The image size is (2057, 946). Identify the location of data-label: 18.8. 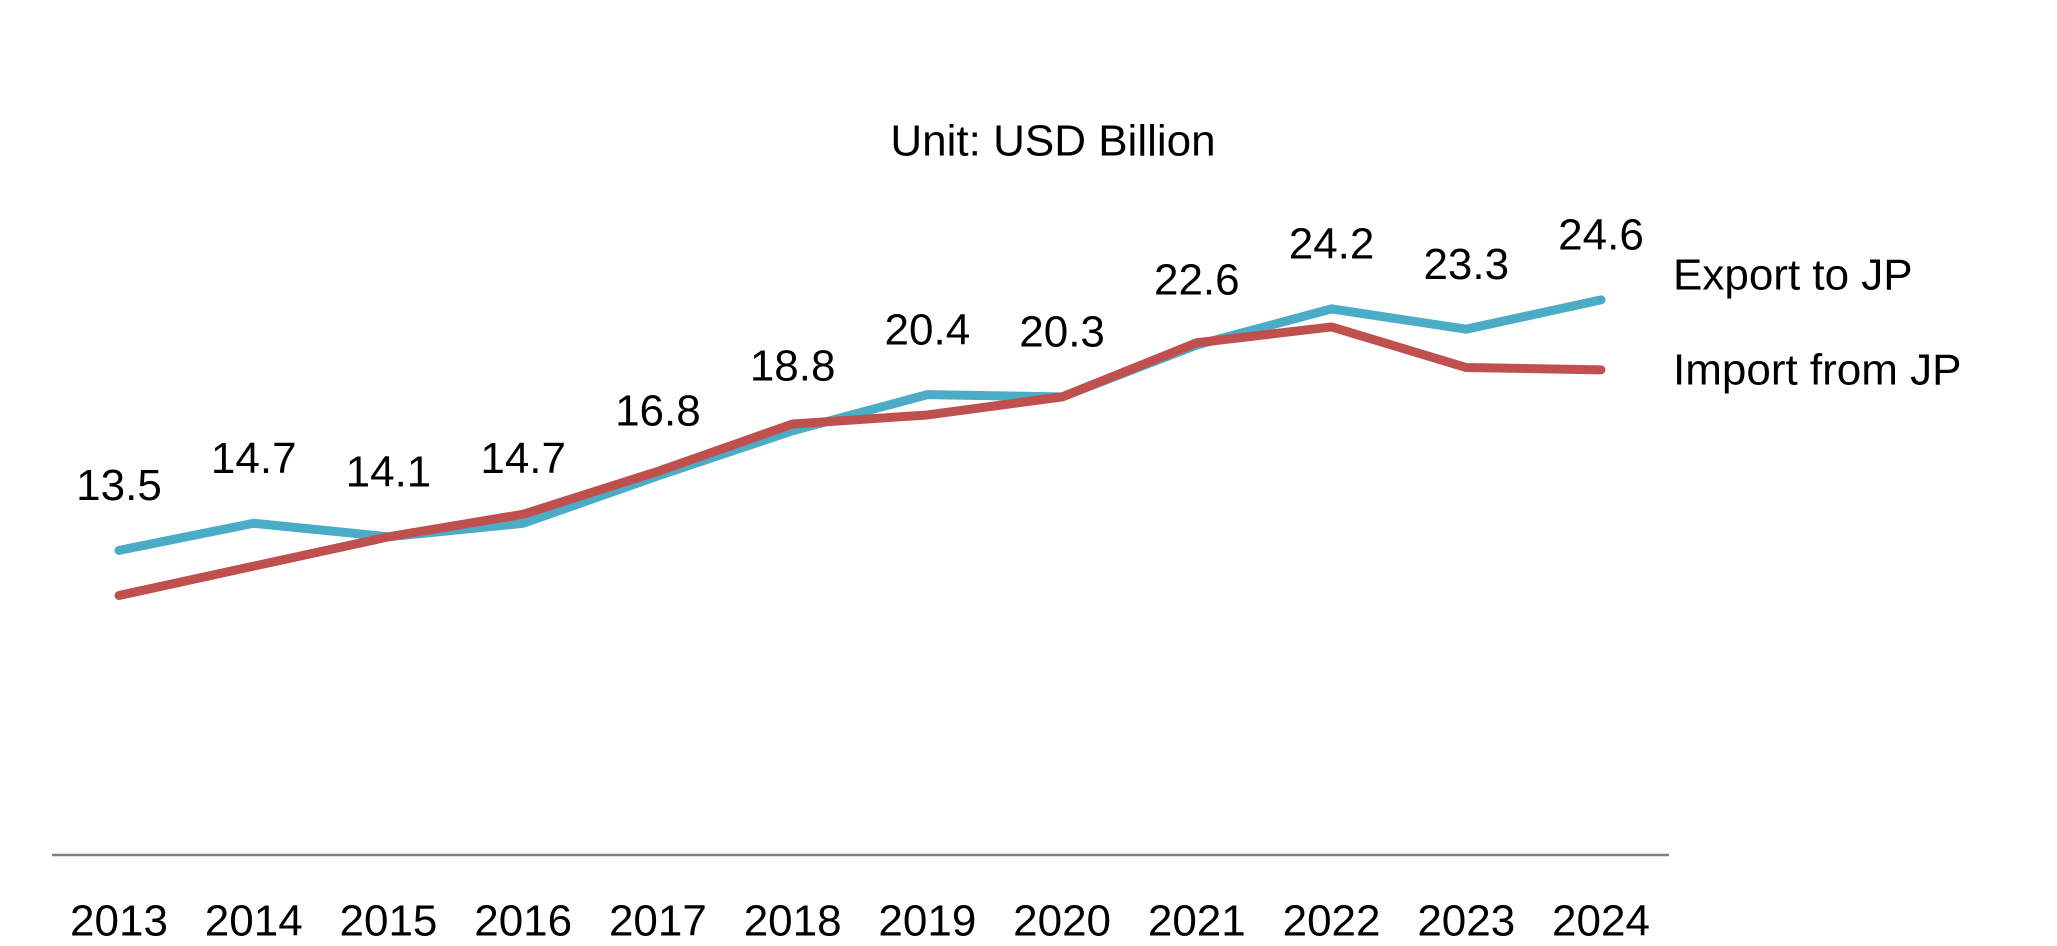
(793, 365).